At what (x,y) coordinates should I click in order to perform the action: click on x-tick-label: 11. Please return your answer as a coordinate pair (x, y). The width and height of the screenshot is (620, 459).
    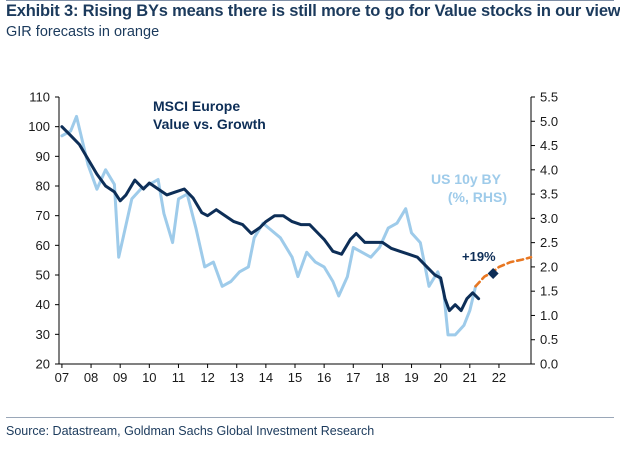
    Looking at the image, I should click on (179, 377).